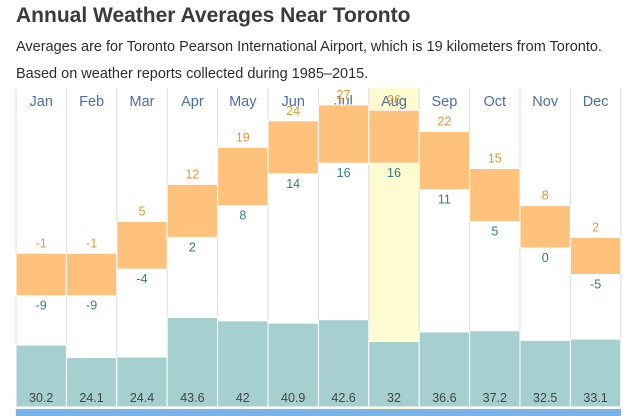 Image resolution: width=640 pixels, height=416 pixels. I want to click on precip-label: 33.1, so click(595, 398).